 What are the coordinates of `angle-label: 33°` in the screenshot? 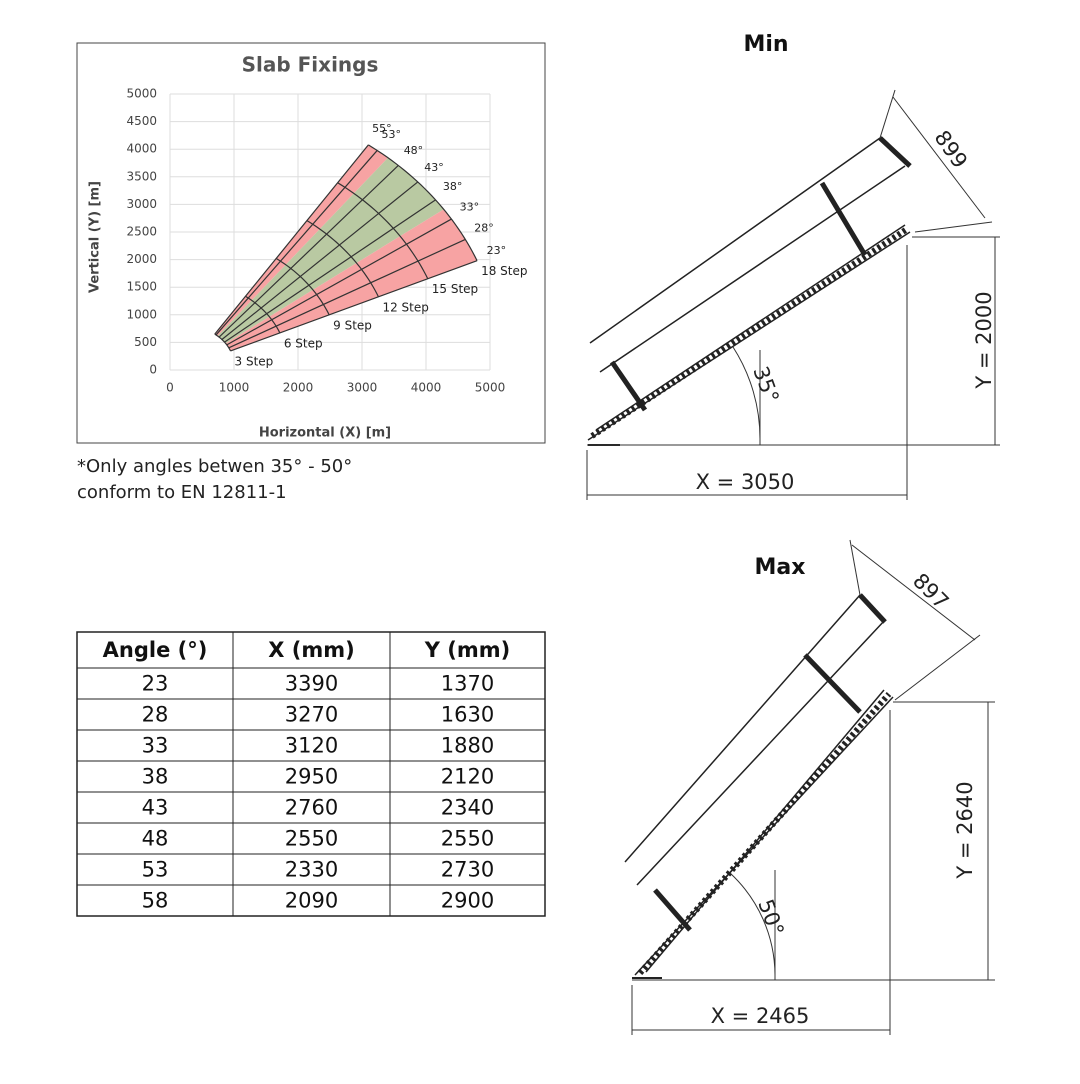 It's located at (470, 206).